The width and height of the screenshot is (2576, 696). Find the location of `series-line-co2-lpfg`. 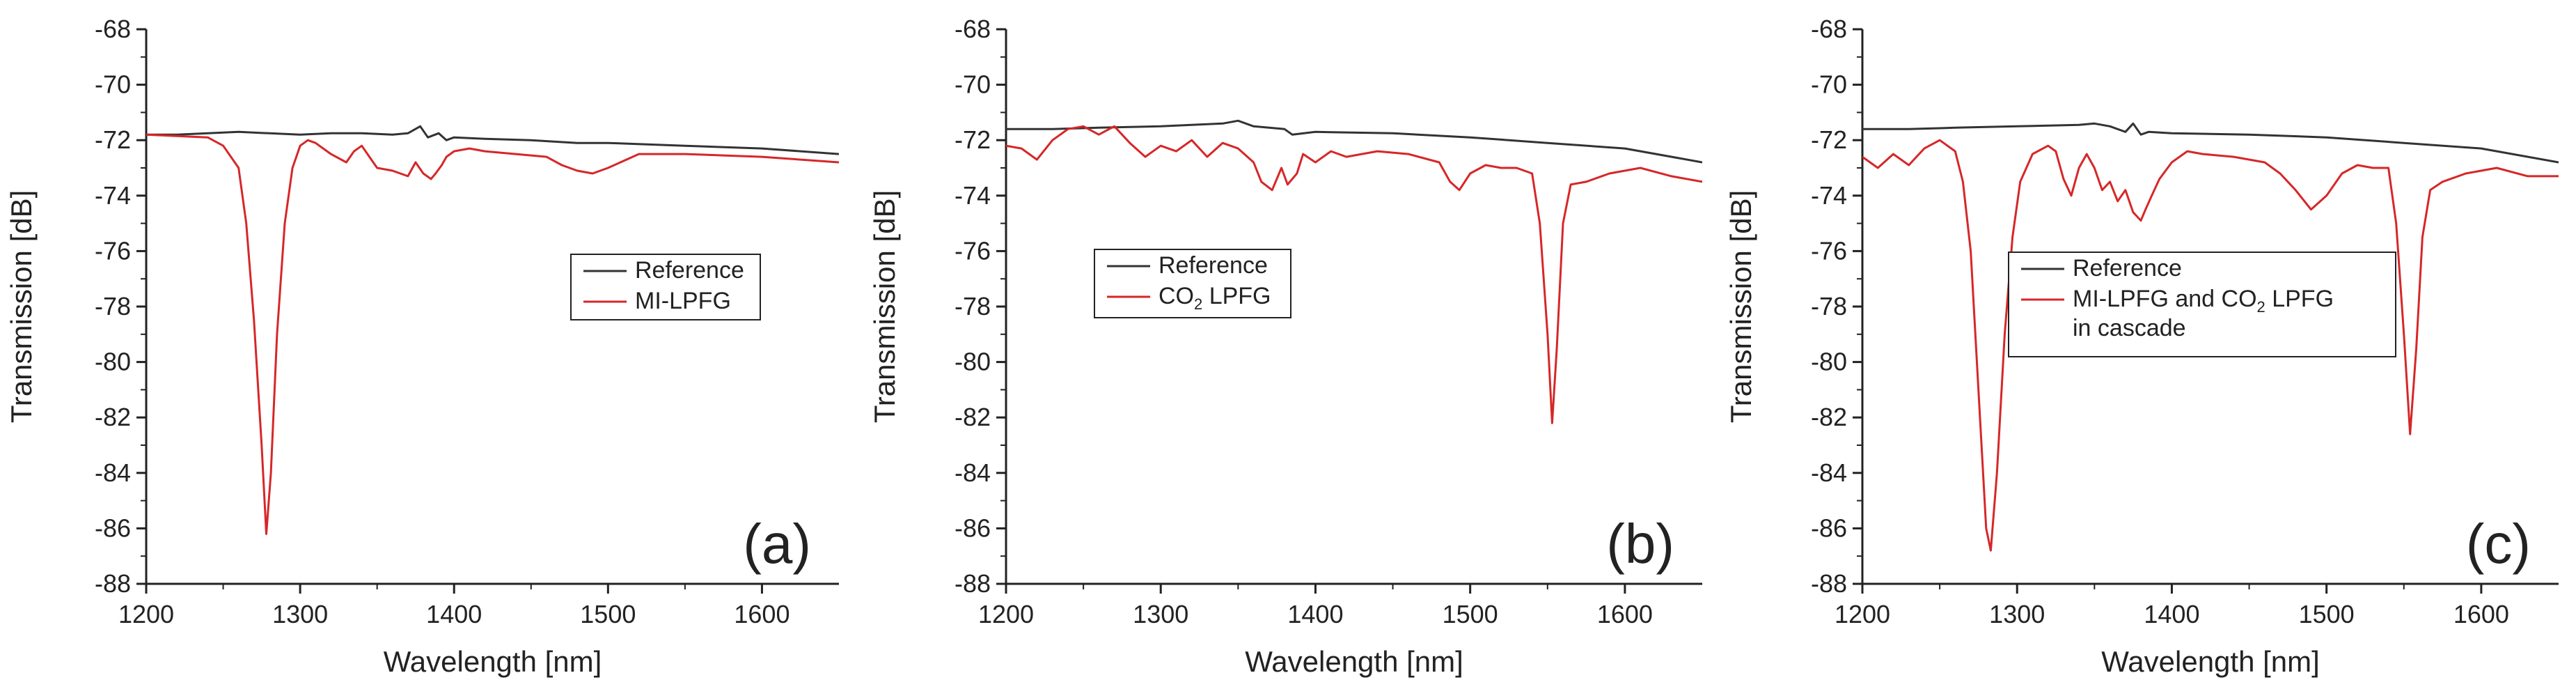

series-line-co2-lpfg is located at coordinates (1354, 274).